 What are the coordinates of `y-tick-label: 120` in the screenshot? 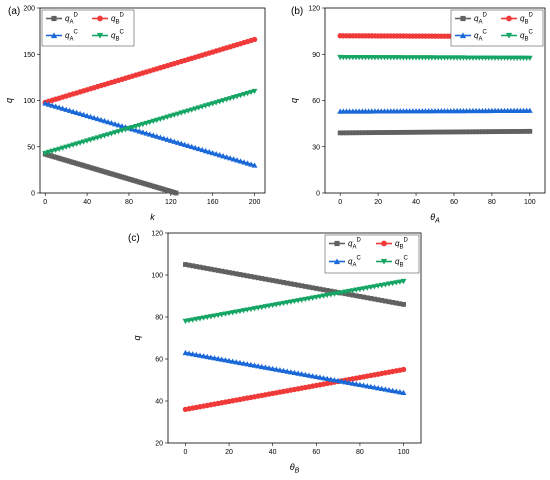 It's located at (314, 9).